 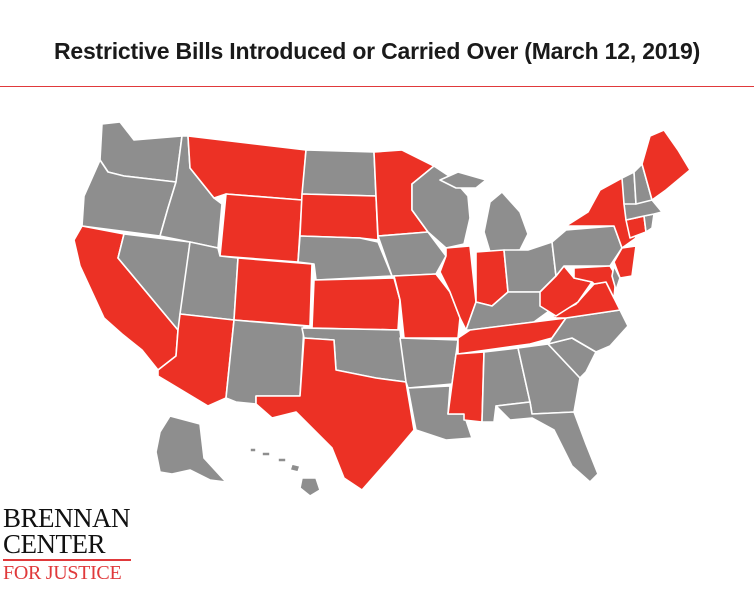 I want to click on state-hi, so click(x=285, y=472).